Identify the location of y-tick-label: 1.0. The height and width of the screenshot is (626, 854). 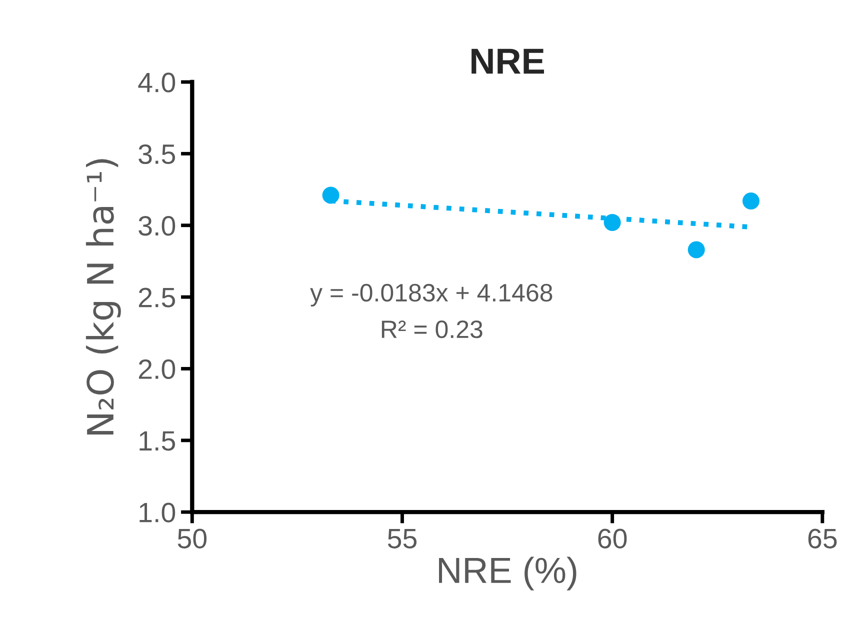
(158, 512).